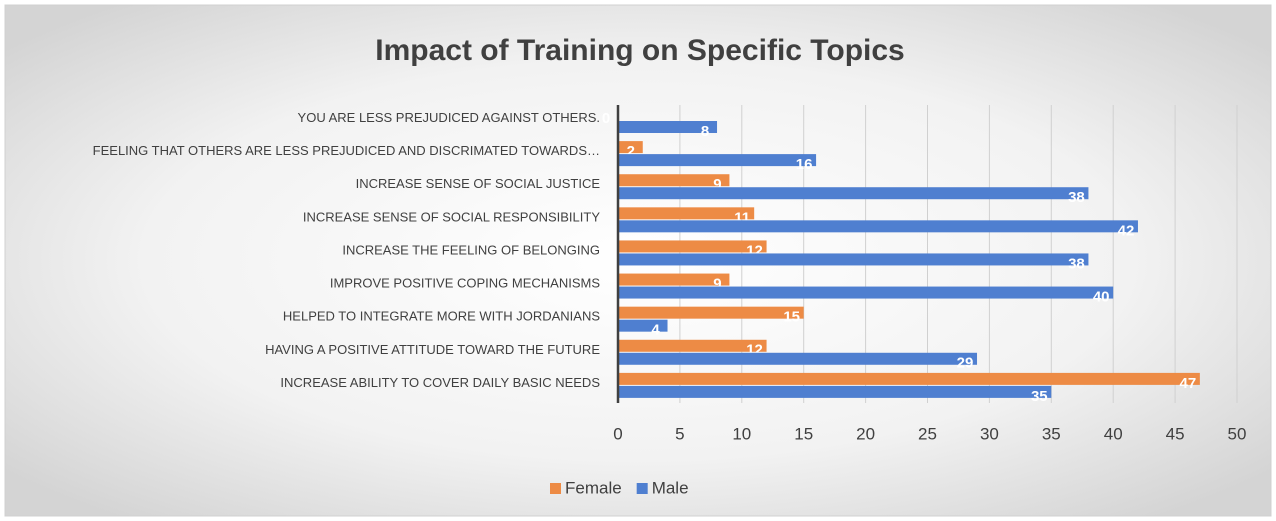  Describe the element at coordinates (741, 433) in the screenshot. I see `x-tick-label: 10` at that location.